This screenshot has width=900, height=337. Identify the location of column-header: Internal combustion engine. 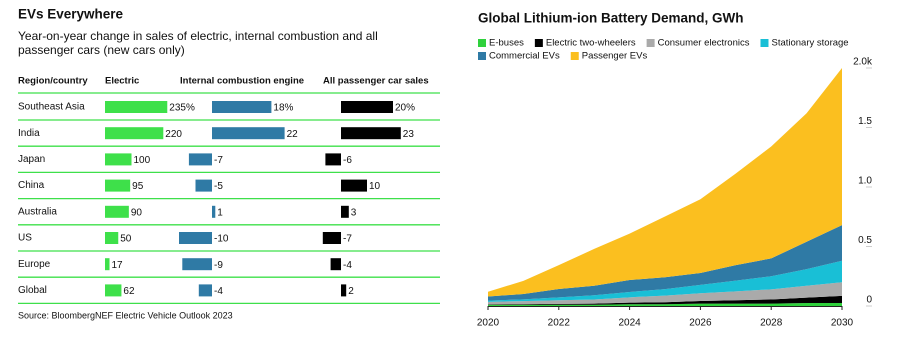
(242, 81).